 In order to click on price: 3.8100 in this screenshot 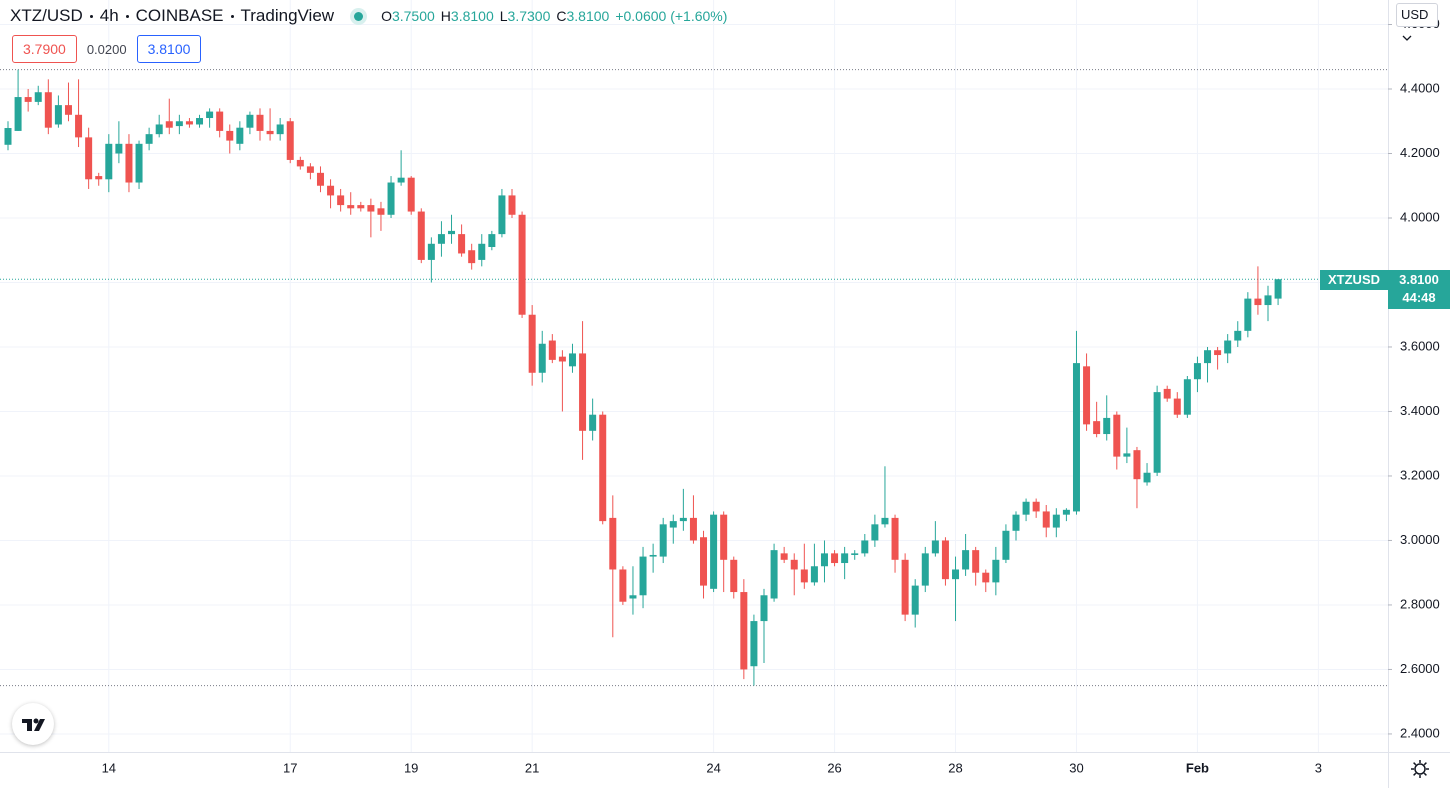, I will do `click(1419, 279)`.